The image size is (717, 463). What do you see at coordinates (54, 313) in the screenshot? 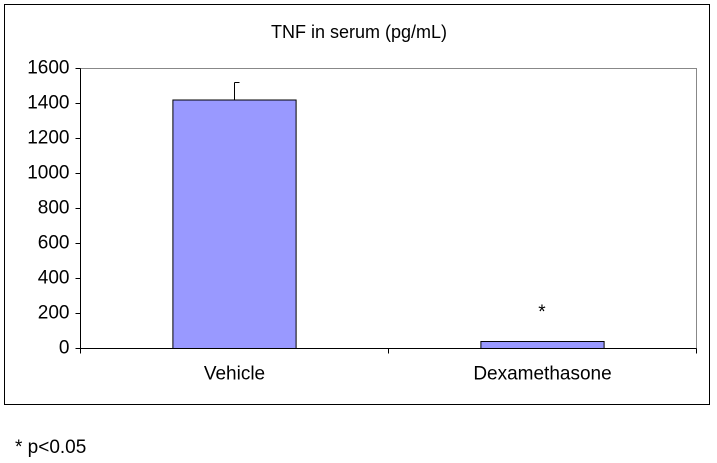
I see `y-tick-label: 200` at bounding box center [54, 313].